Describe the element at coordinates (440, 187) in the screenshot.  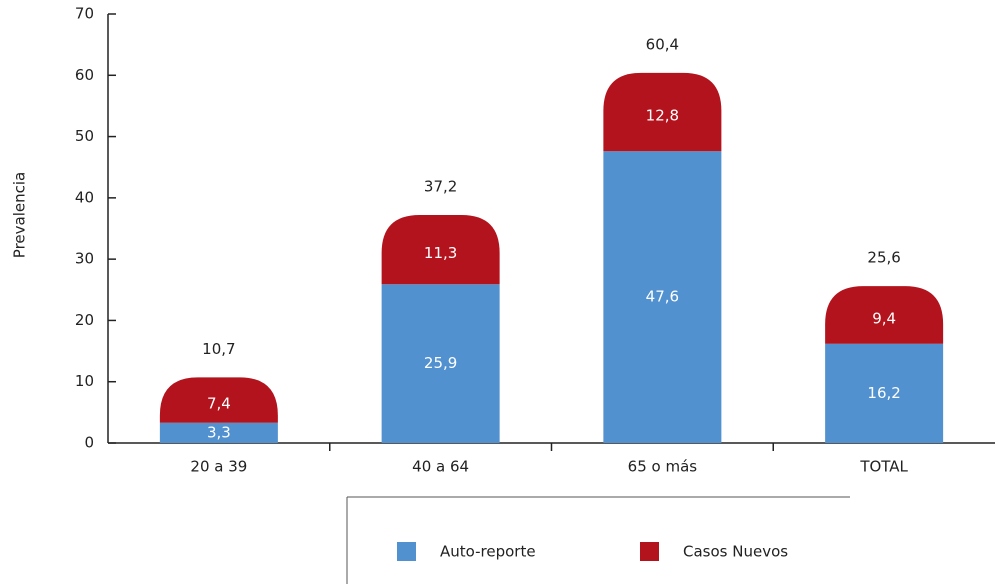
I see `total-label: 37,2` at that location.